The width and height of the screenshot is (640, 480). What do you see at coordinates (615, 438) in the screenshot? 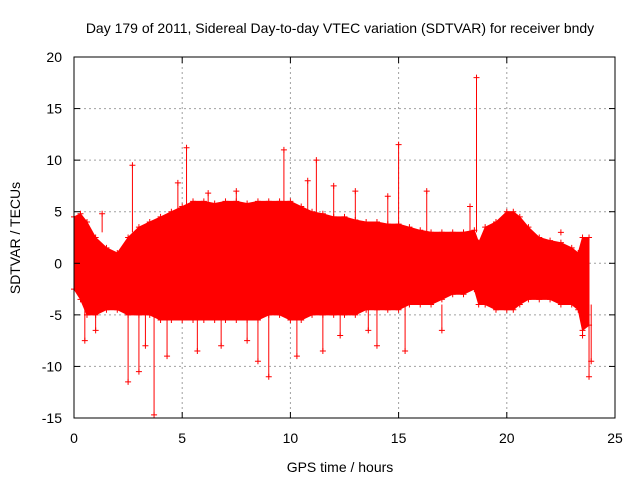
I see `x-tick-label: 25` at bounding box center [615, 438].